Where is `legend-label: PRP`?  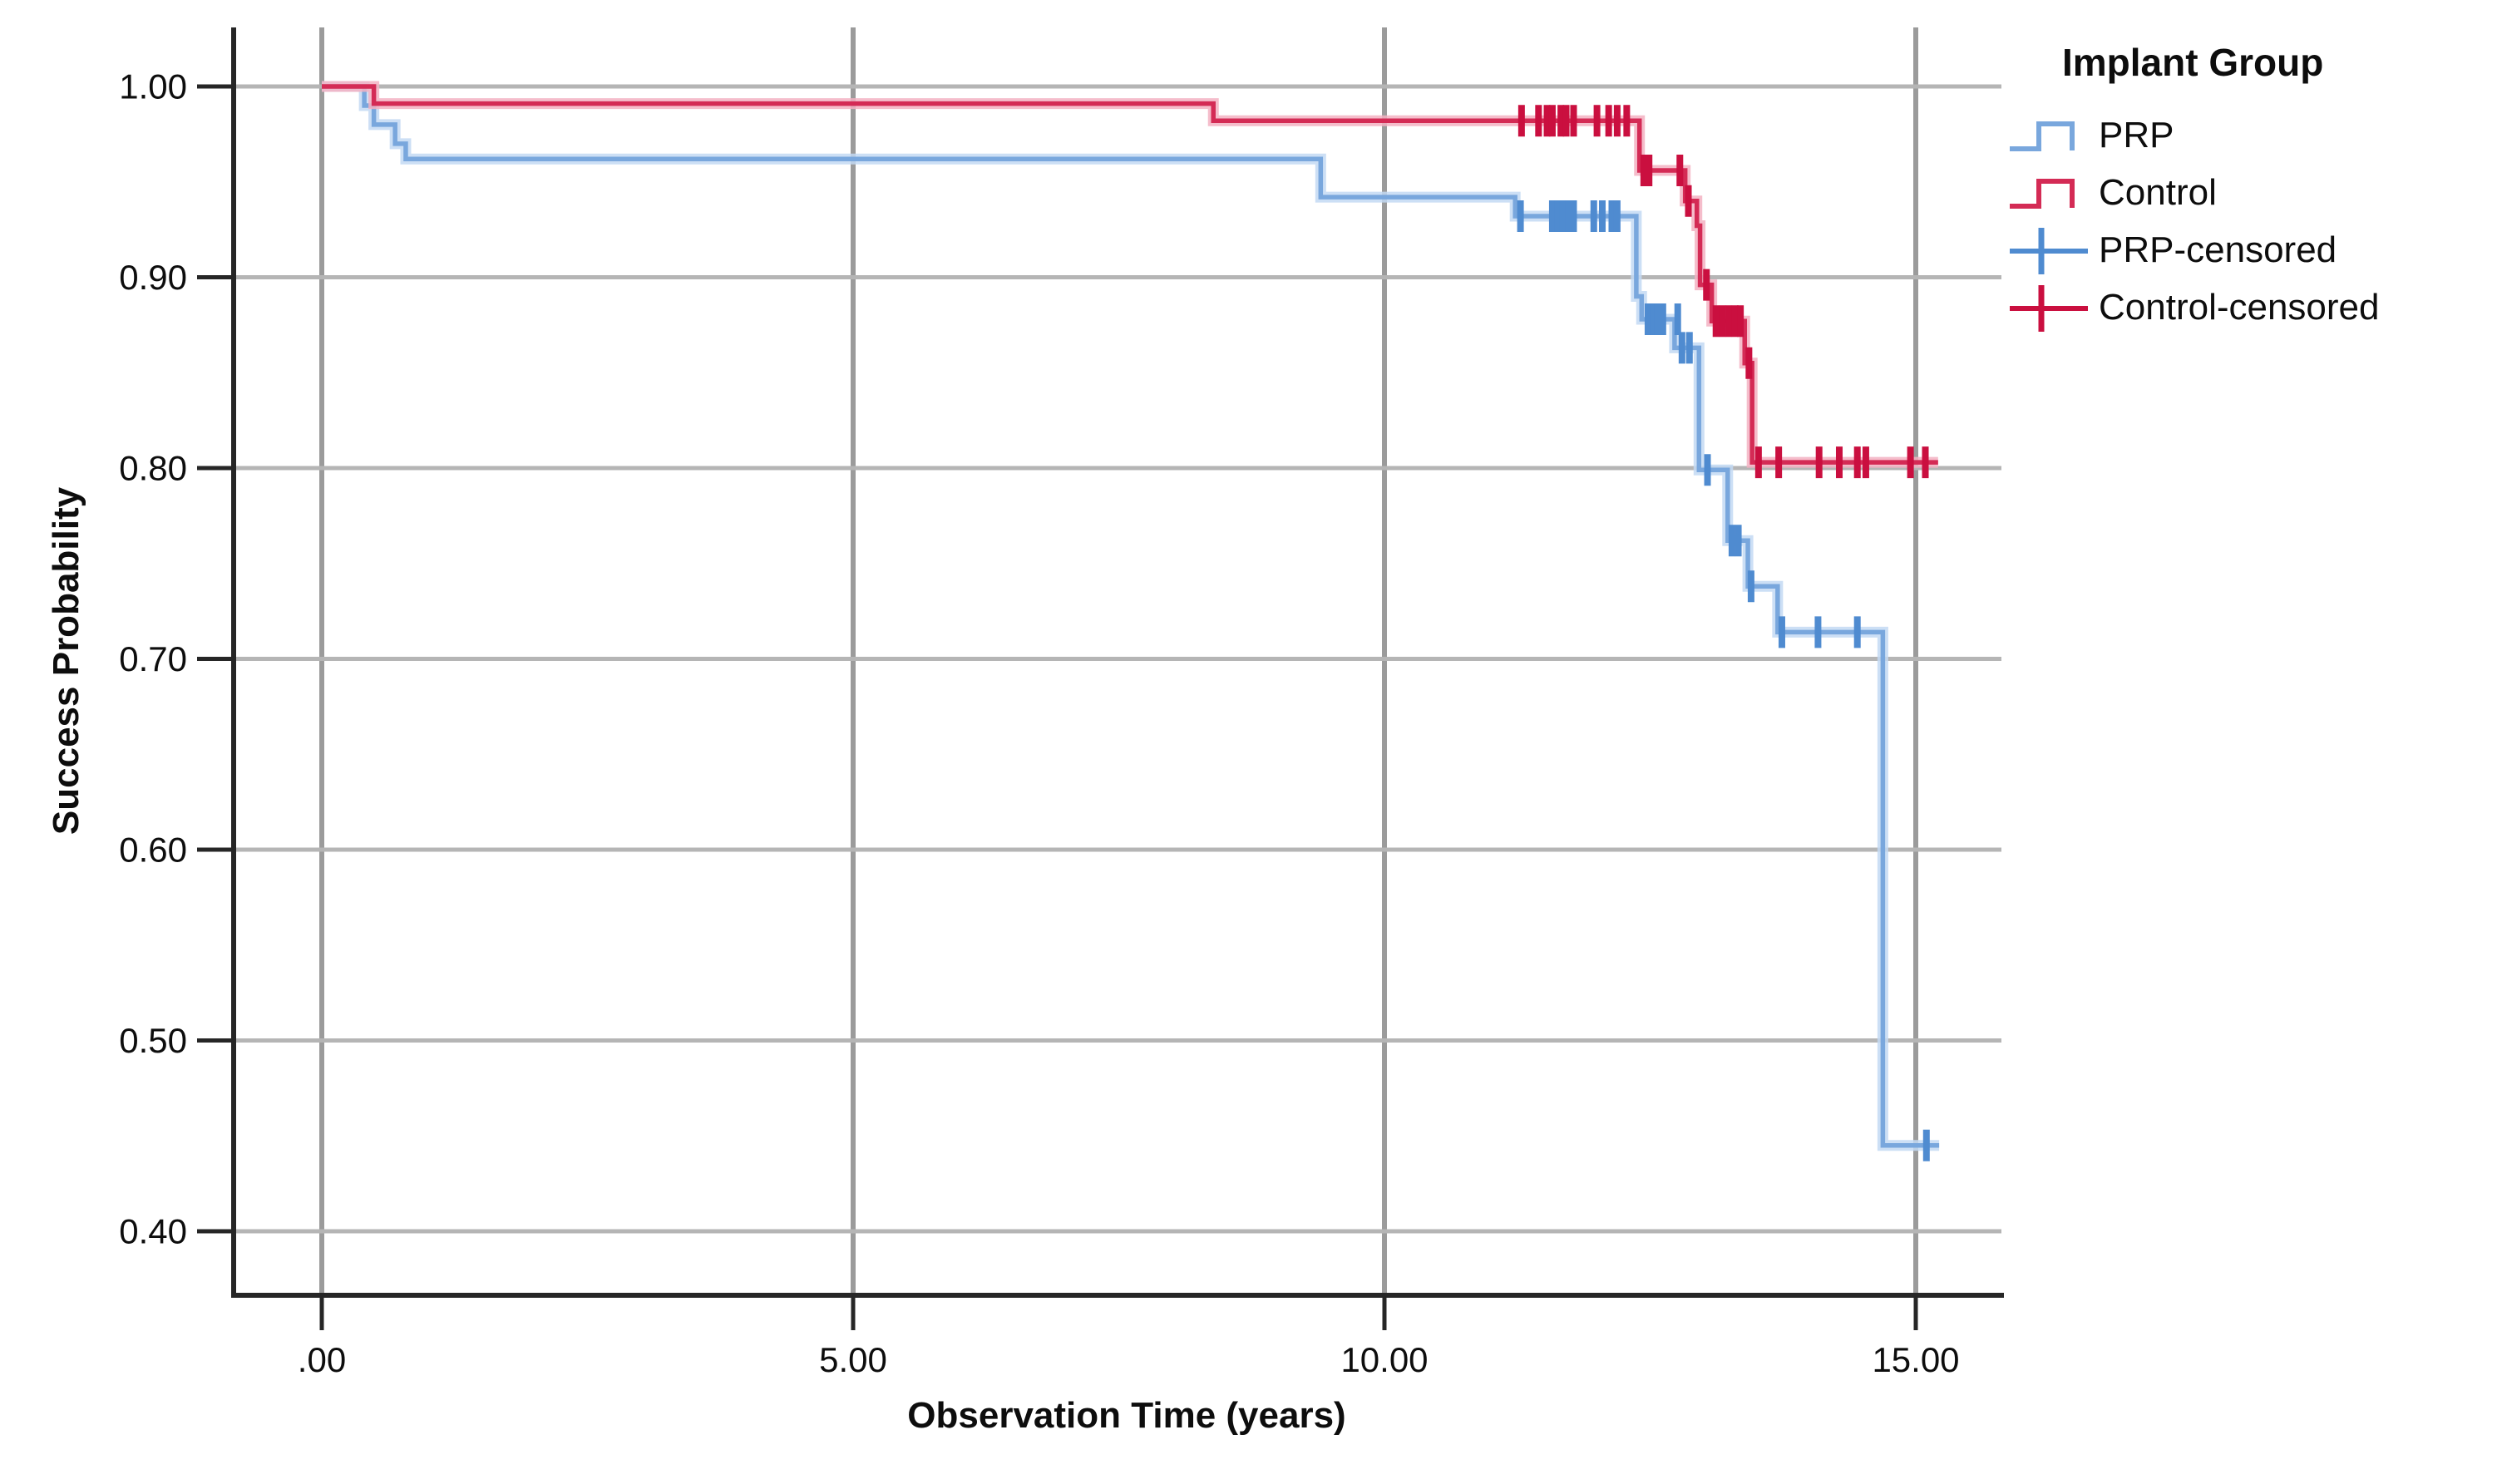
legend-label: PRP is located at coordinates (2136, 135).